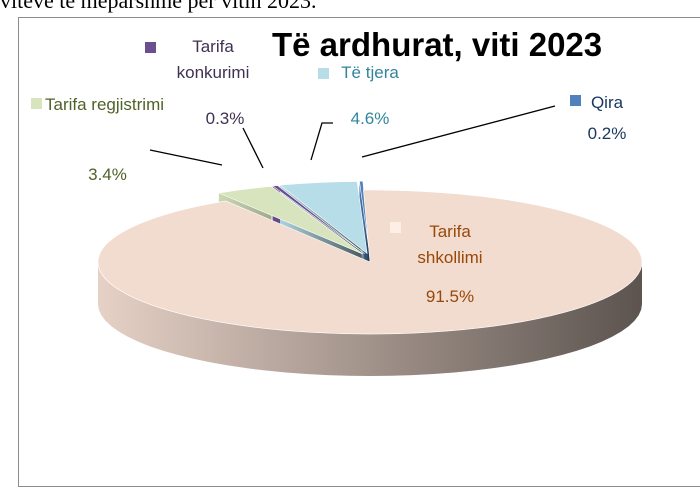 The width and height of the screenshot is (700, 487). Describe the element at coordinates (450, 244) in the screenshot. I see `category-label: Tarifa shkollimi` at that location.